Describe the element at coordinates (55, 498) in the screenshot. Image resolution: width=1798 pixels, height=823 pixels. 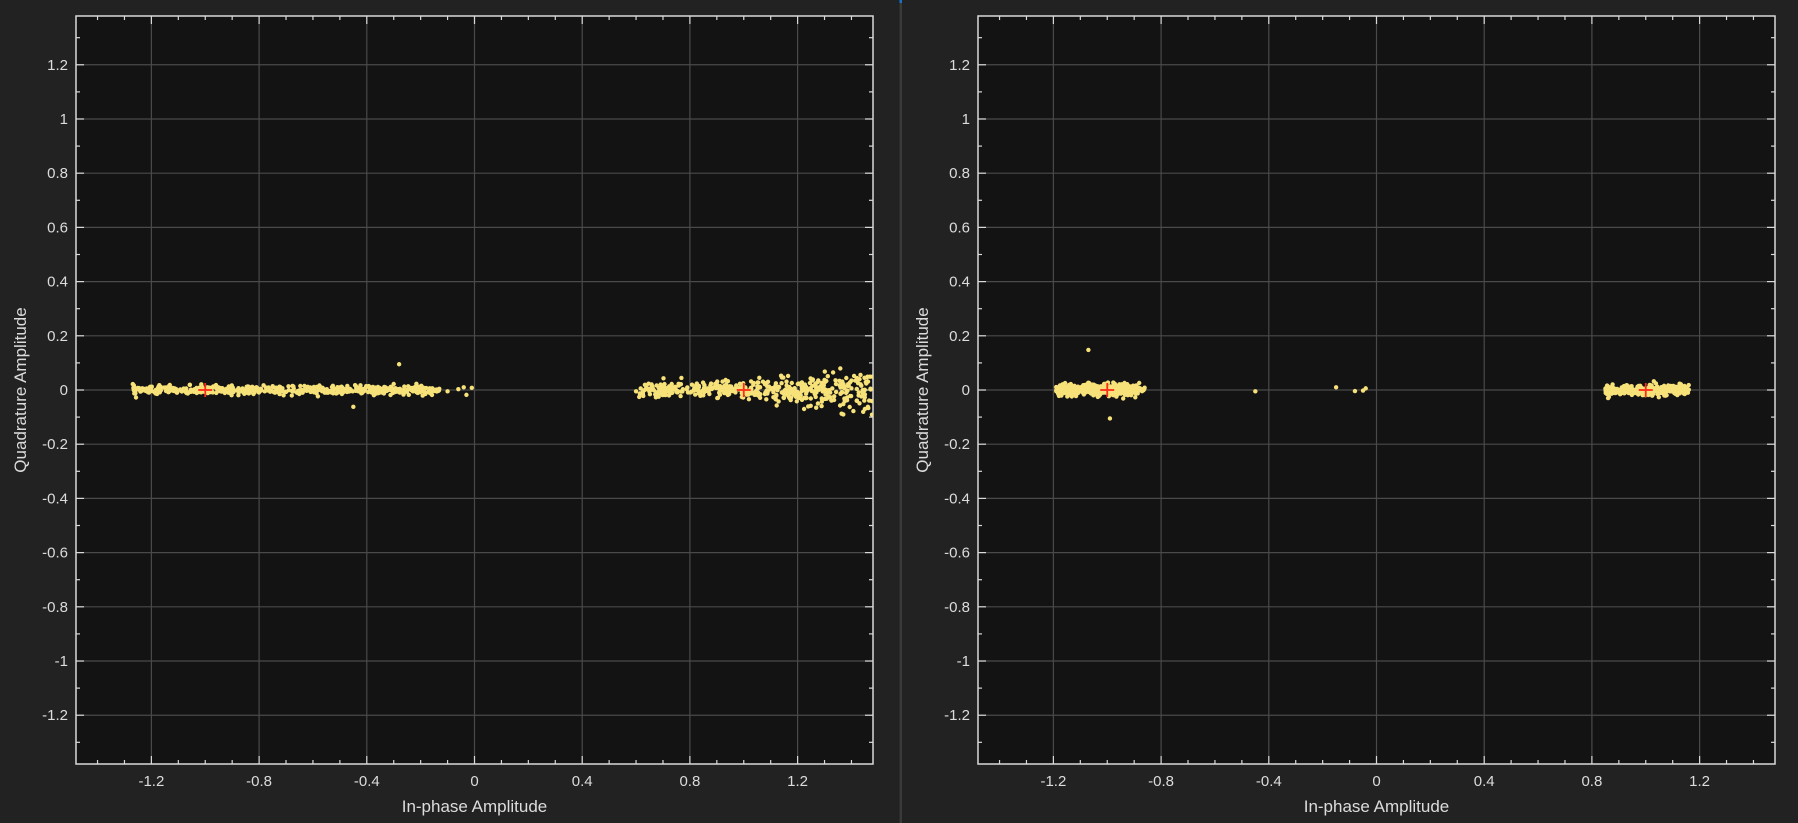
I see `y-tick-label: -0.4` at that location.